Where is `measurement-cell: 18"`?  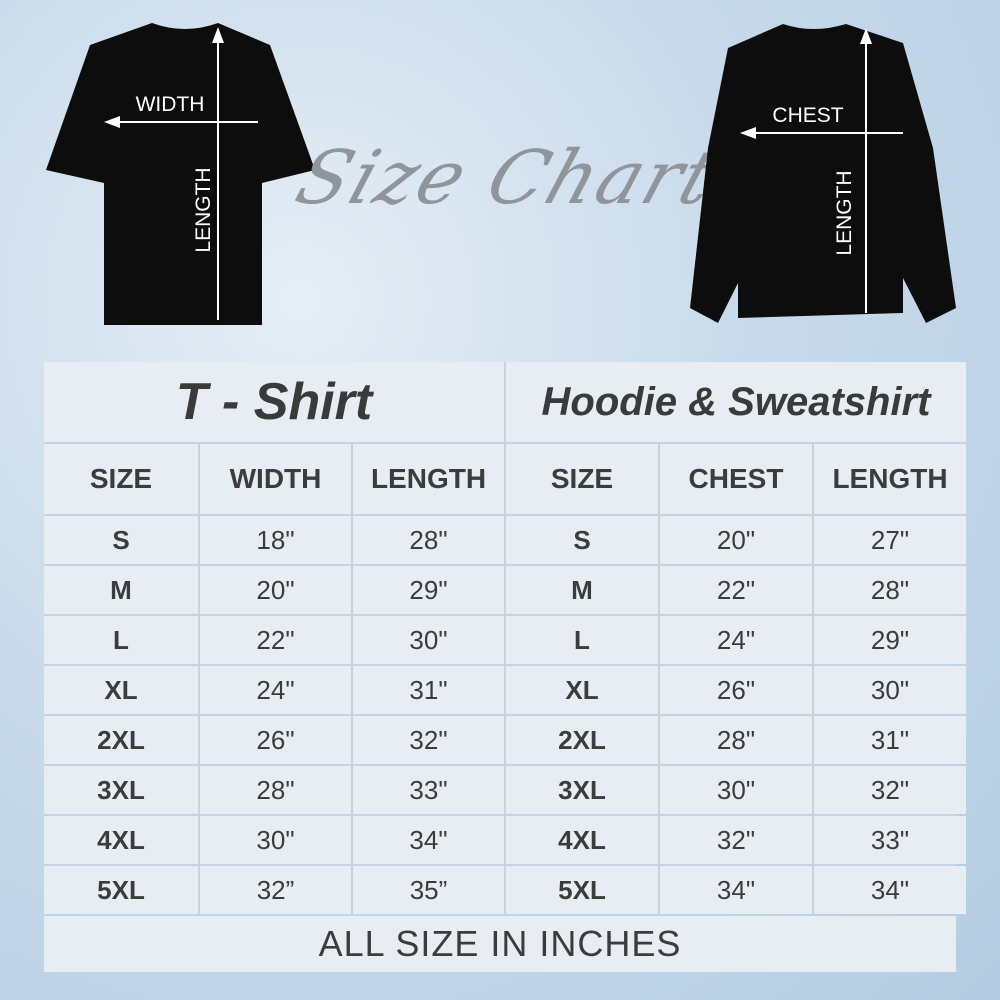 measurement-cell: 18" is located at coordinates (275, 540).